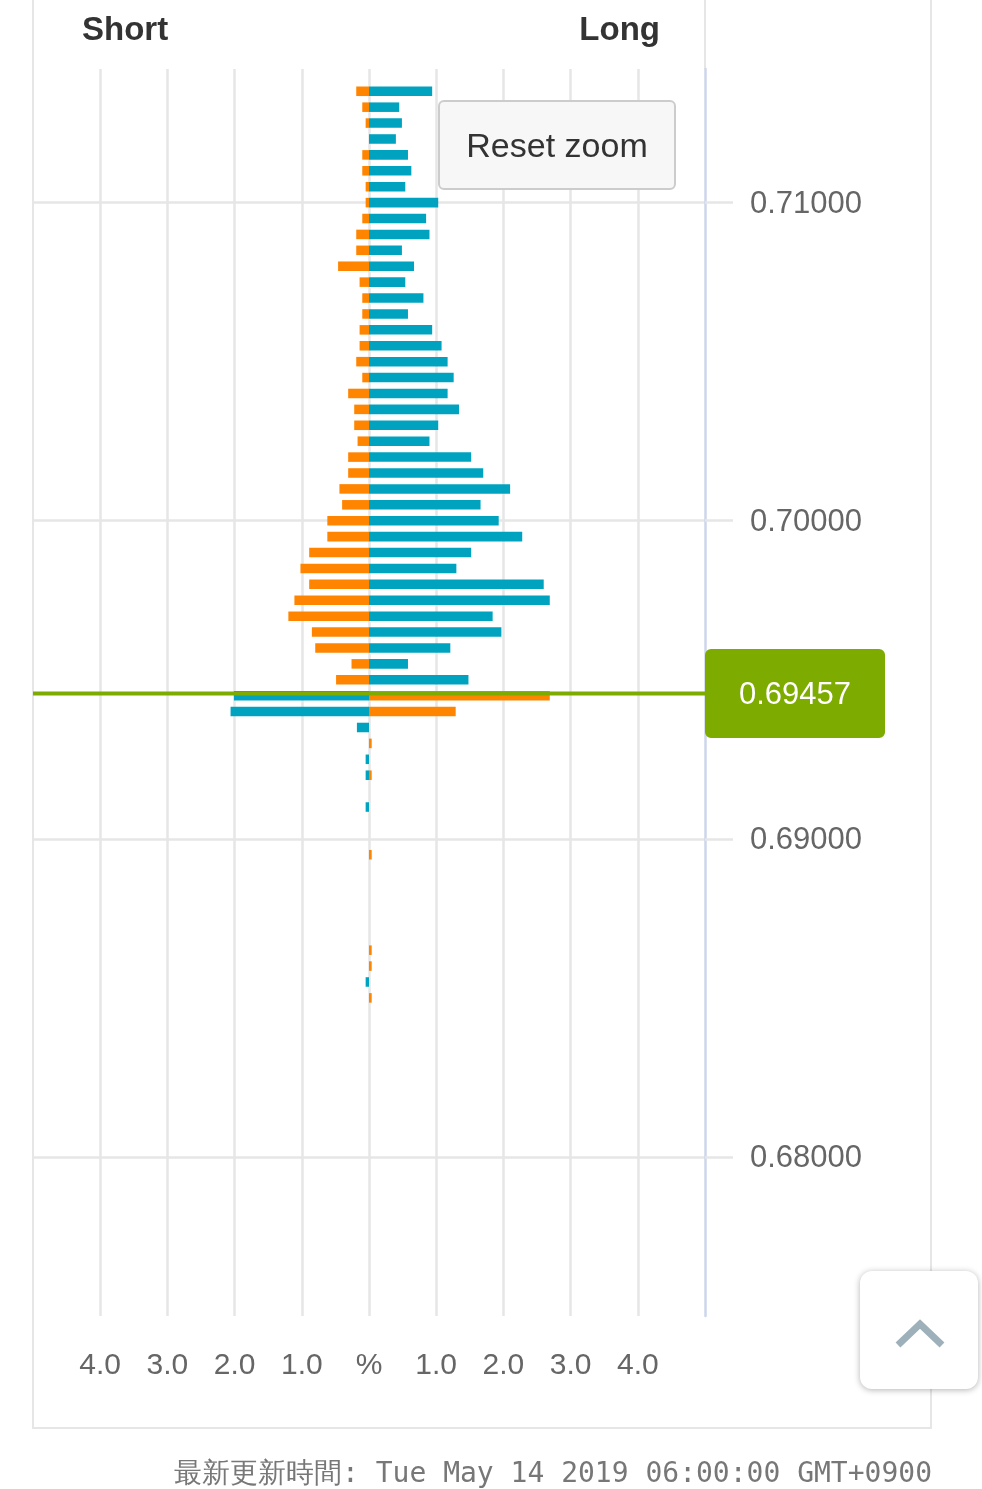  Describe the element at coordinates (552, 1472) in the screenshot. I see `text: 最新更新時間: Tue May 14 2019 06:00:00 GMT+0900` at that location.